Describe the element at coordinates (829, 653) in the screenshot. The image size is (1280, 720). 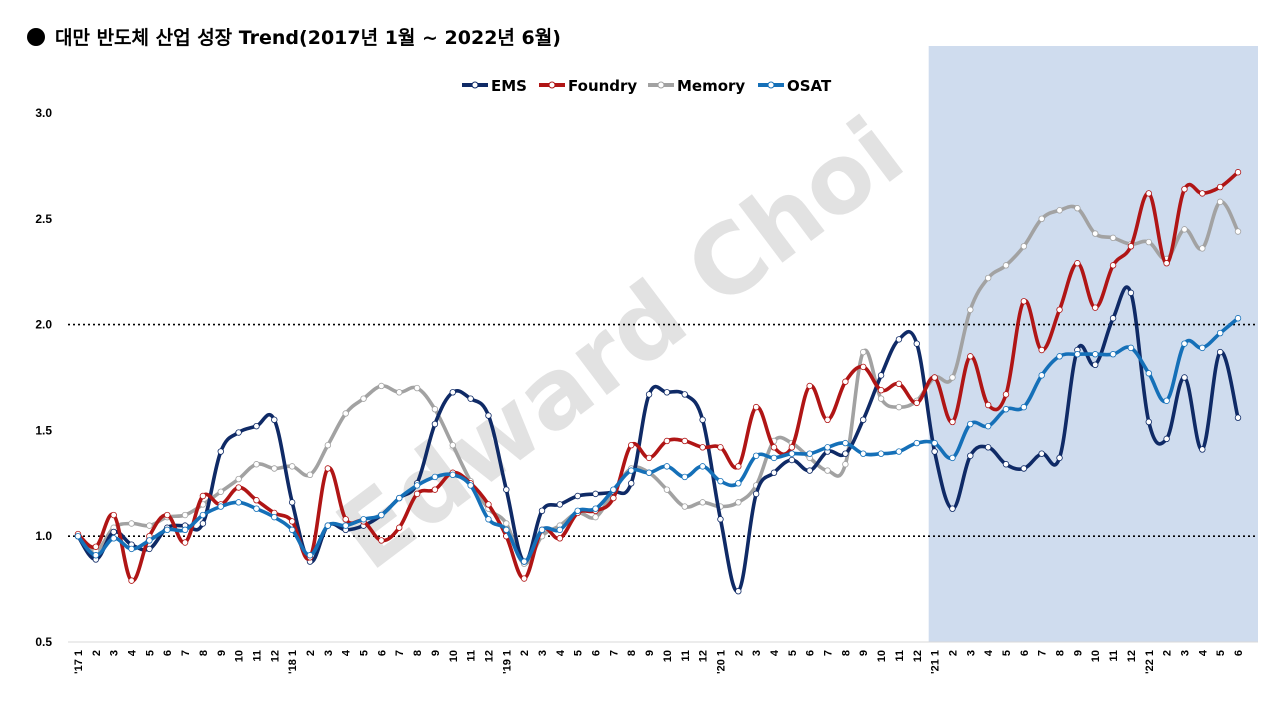
I see `x-tick-label: 7` at that location.